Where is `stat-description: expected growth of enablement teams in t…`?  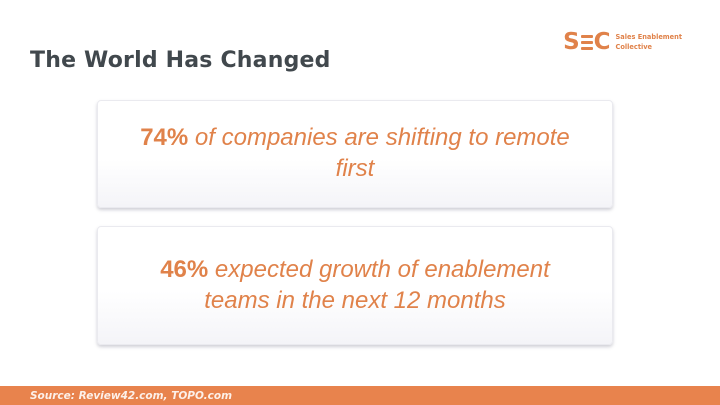
stat-description: expected growth of enablement teams in t… is located at coordinates (377, 284).